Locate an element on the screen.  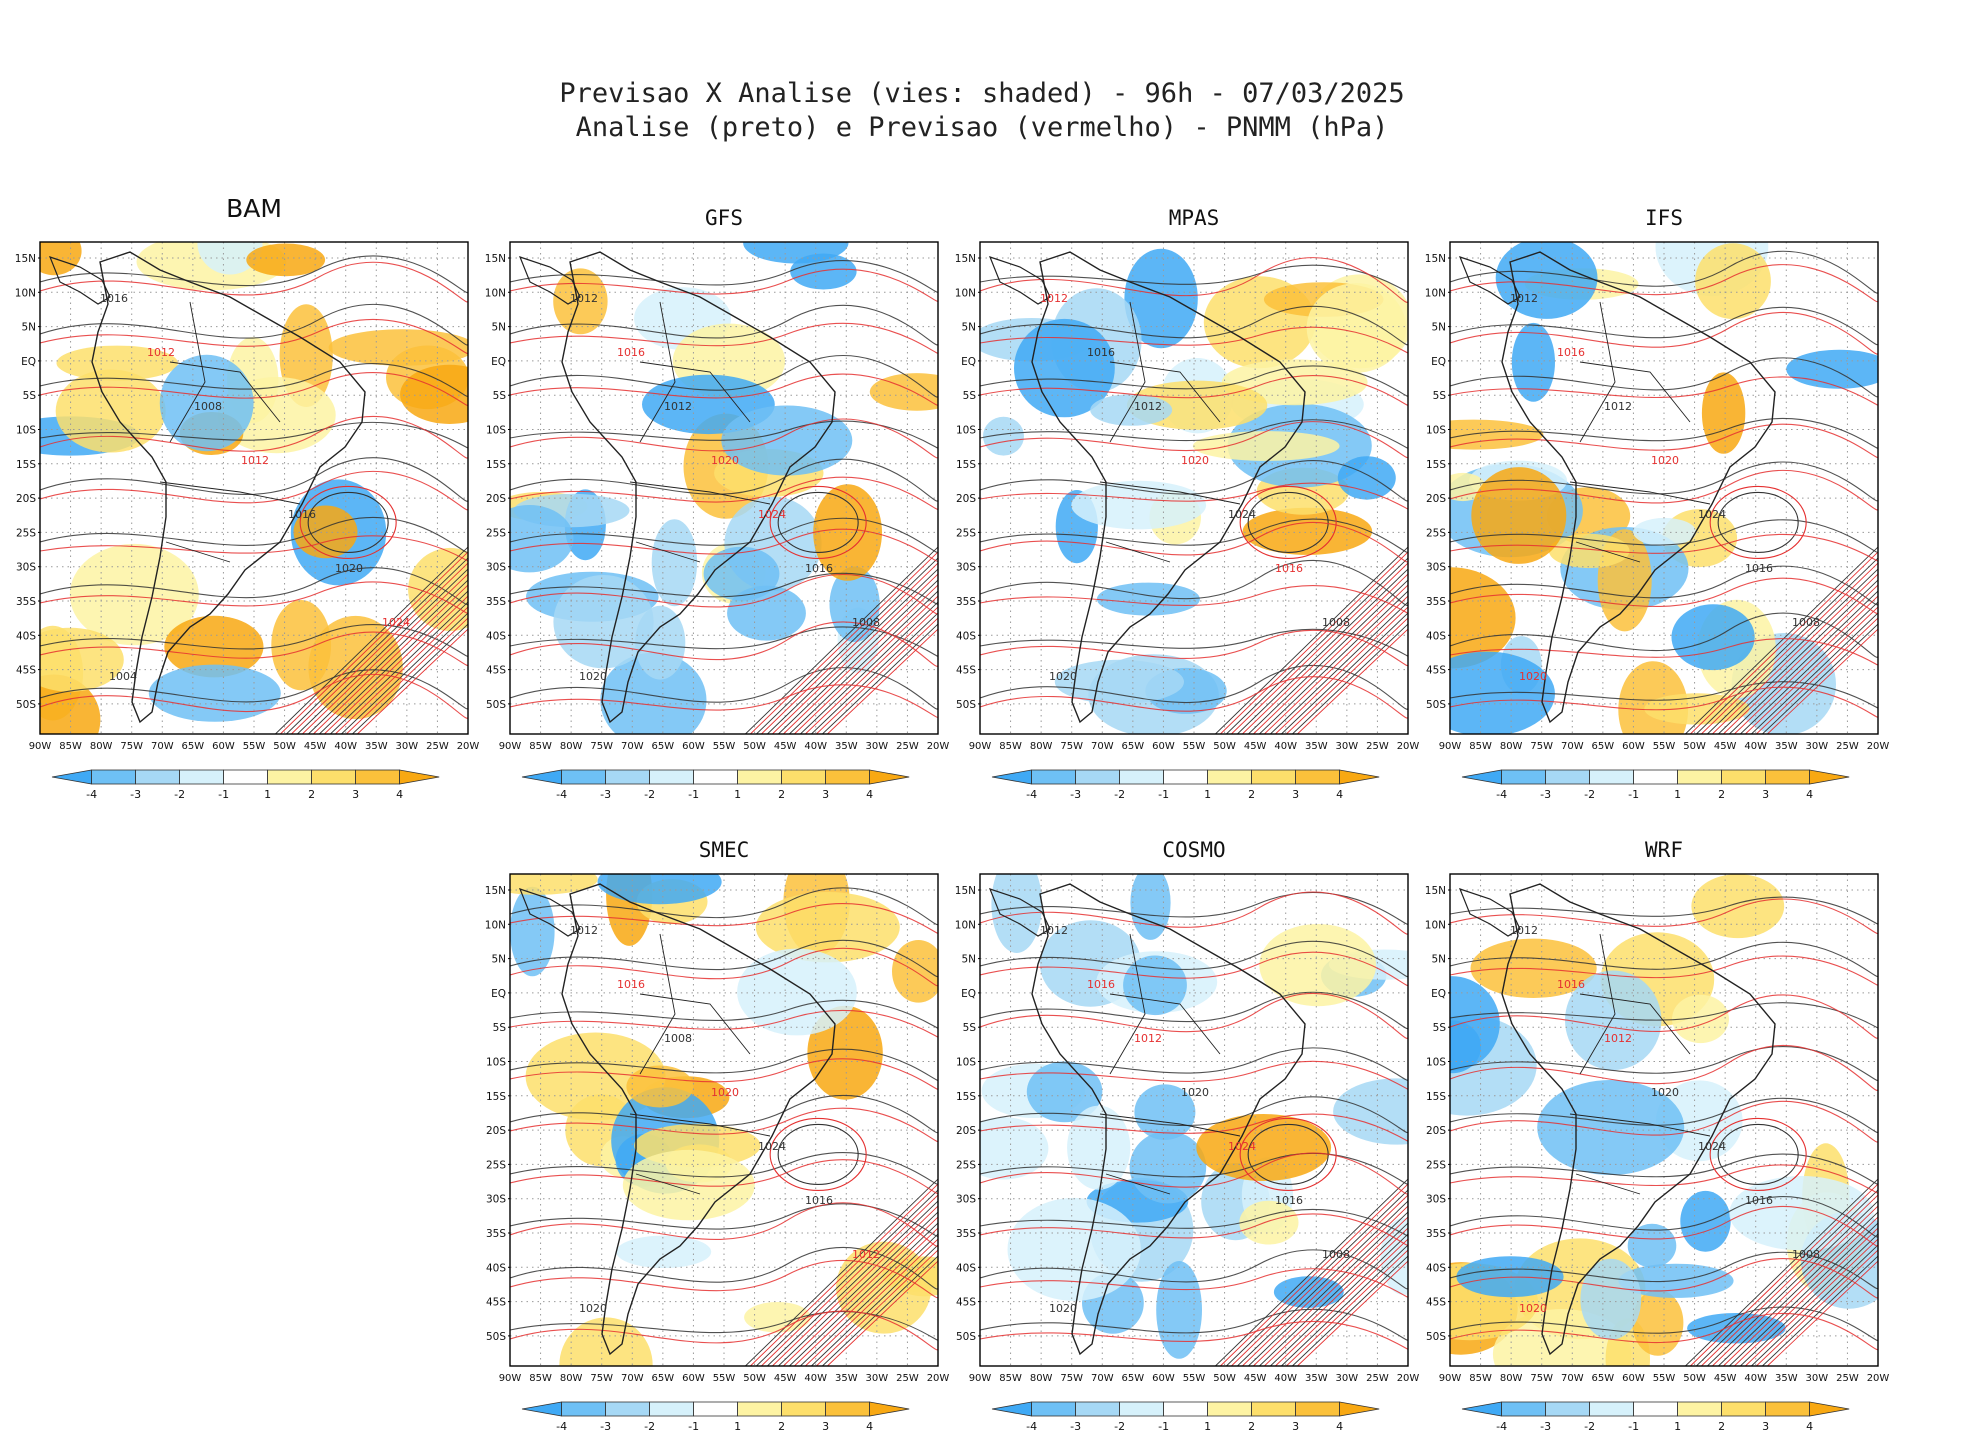
panel-title: IFS is located at coordinates (1664, 218).